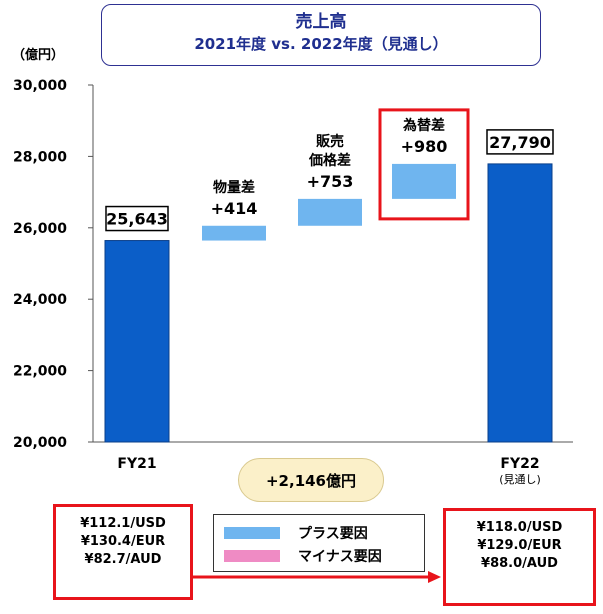 The image size is (603, 614). I want to click on value-box-fy21, so click(137, 218).